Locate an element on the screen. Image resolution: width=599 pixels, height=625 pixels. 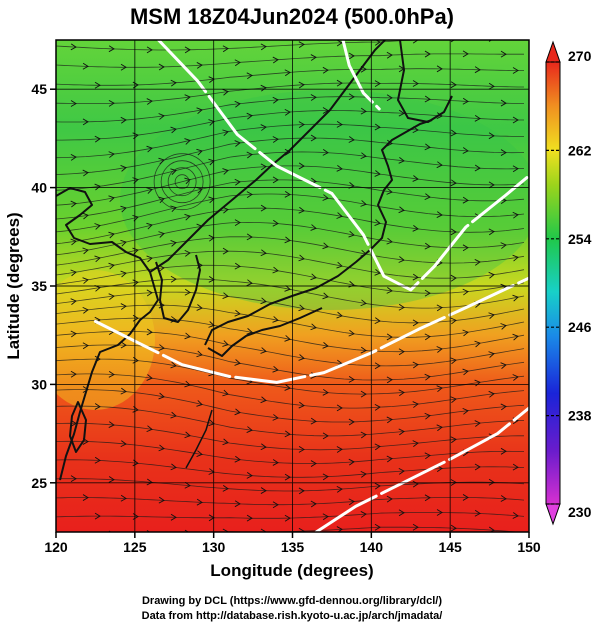
streamline-swirl is located at coordinates (182, 182).